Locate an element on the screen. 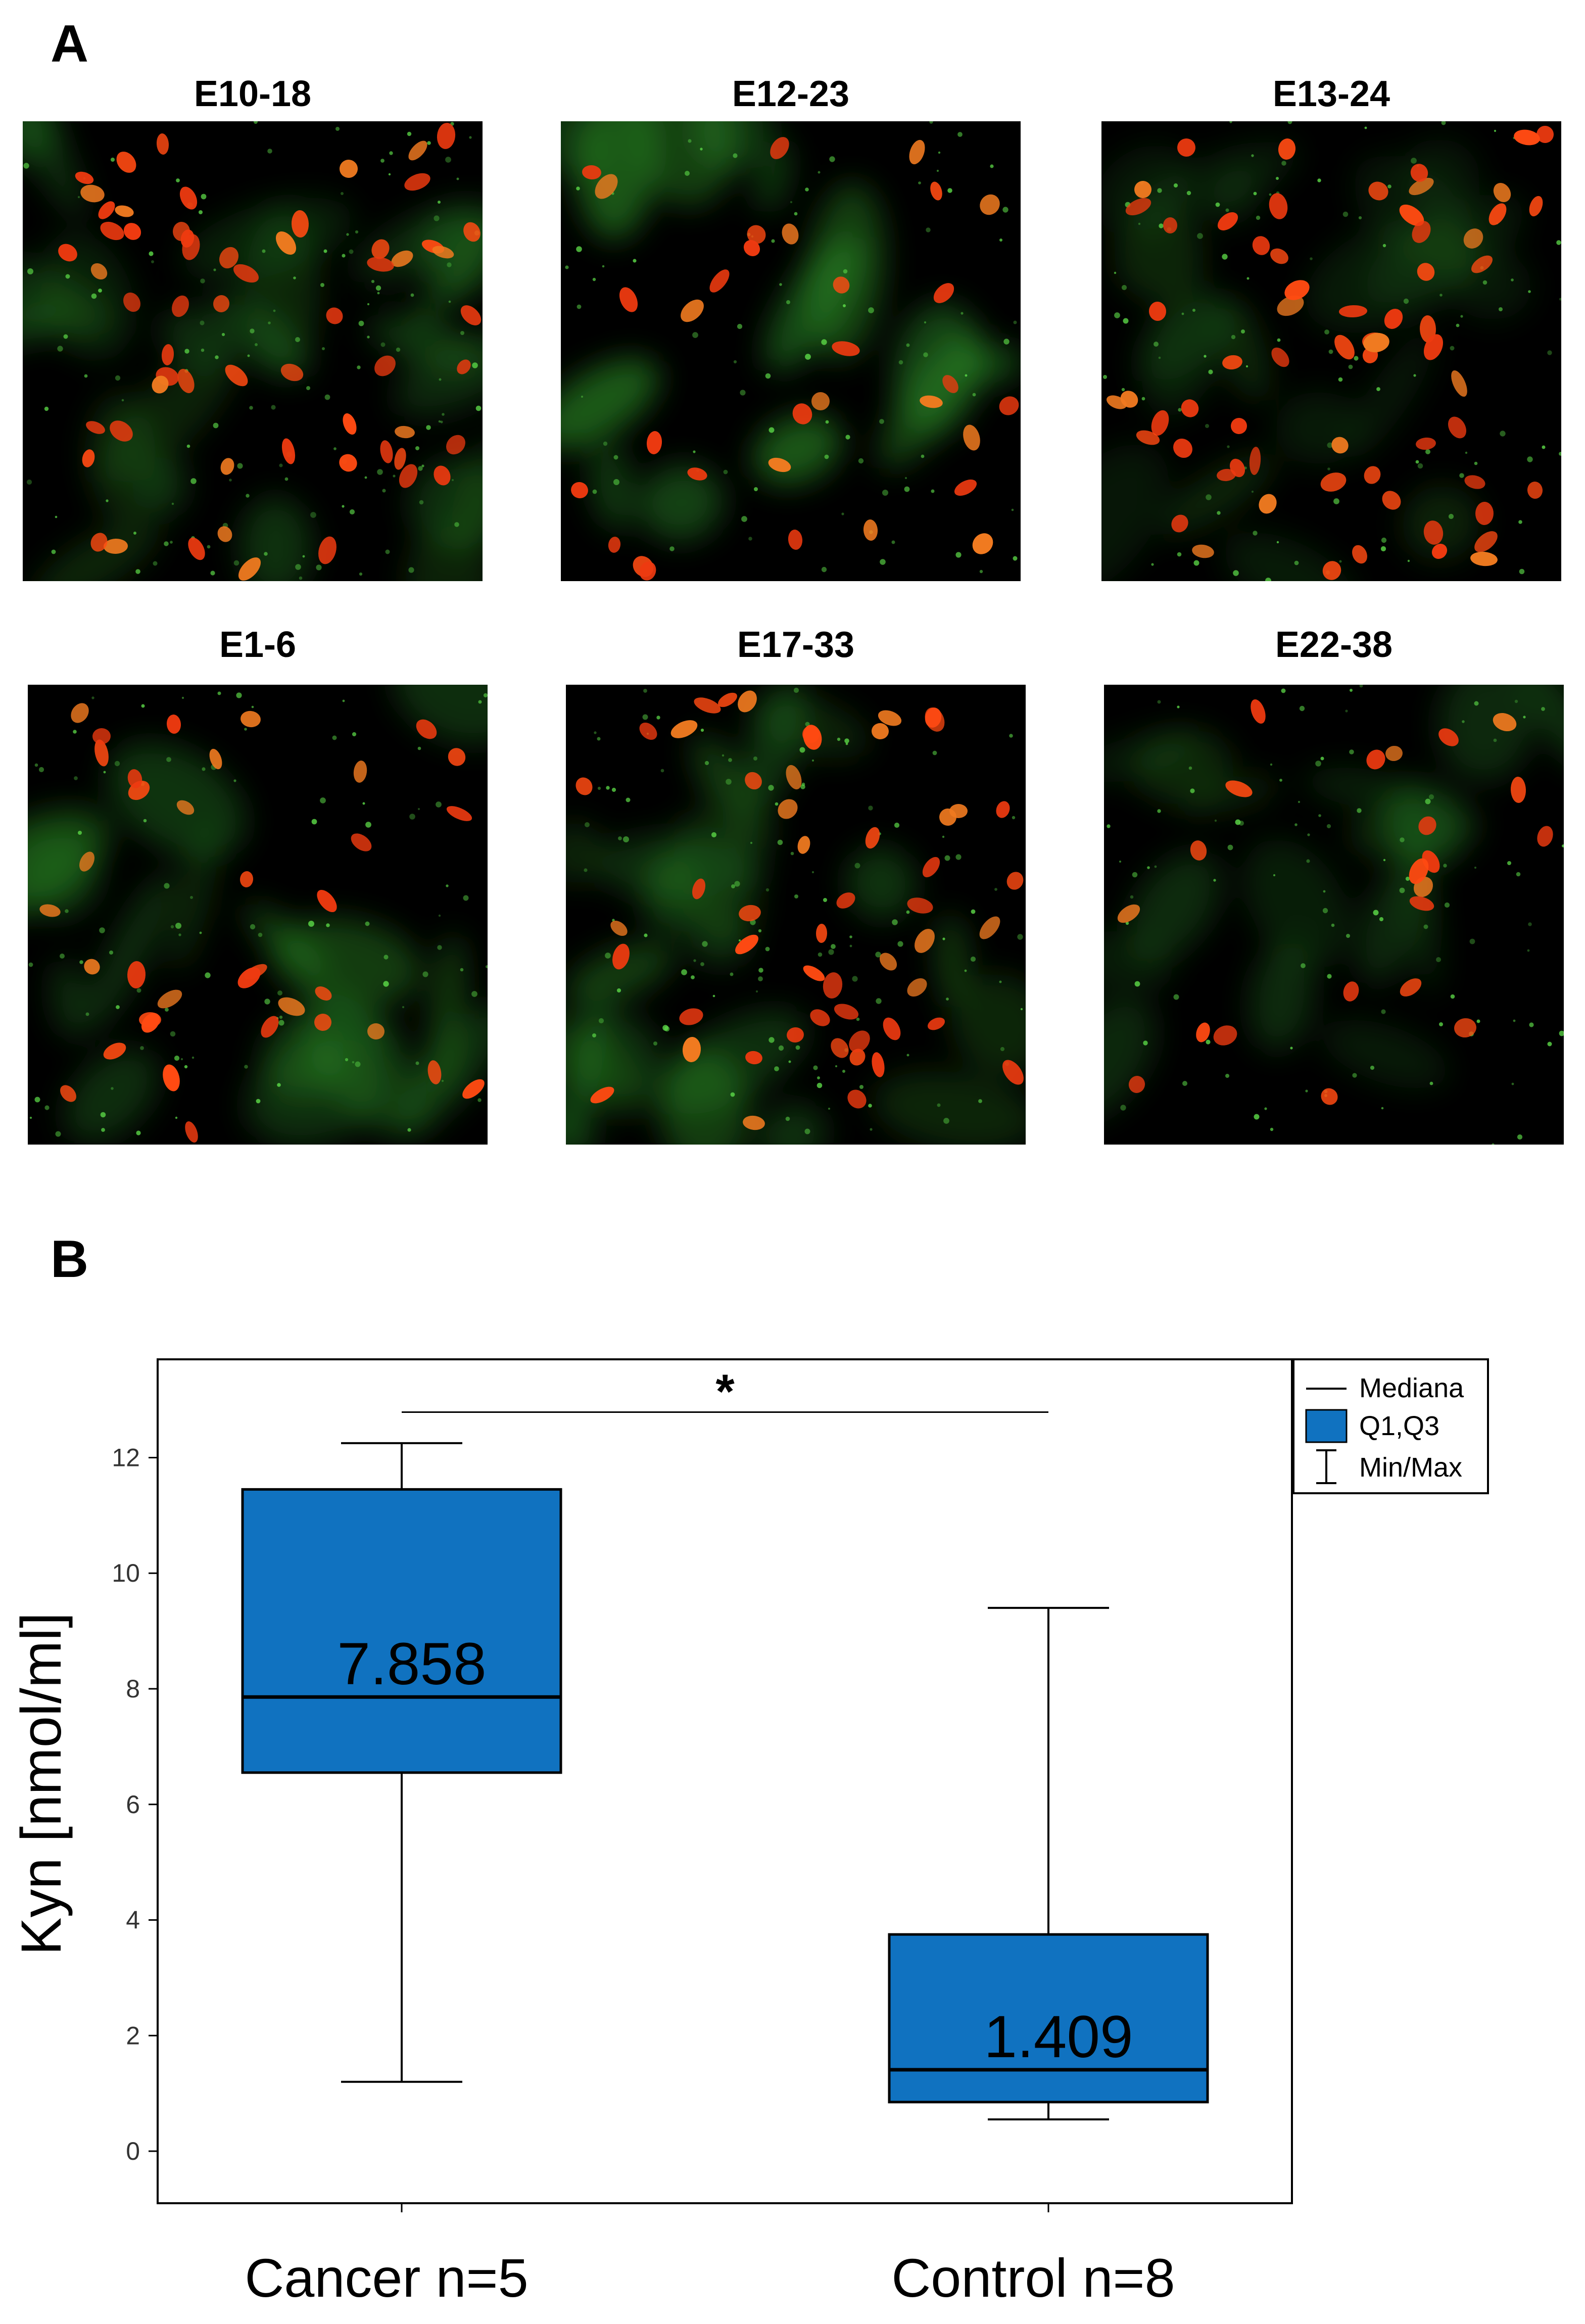 This screenshot has height=2324, width=1585. legend-iqr-swatch is located at coordinates (1326, 1426).